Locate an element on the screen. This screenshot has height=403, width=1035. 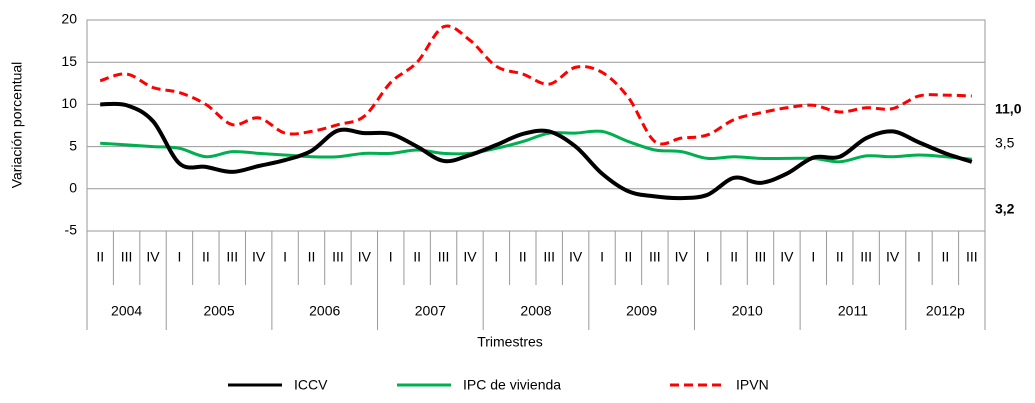
series-line is located at coordinates (536, 146).